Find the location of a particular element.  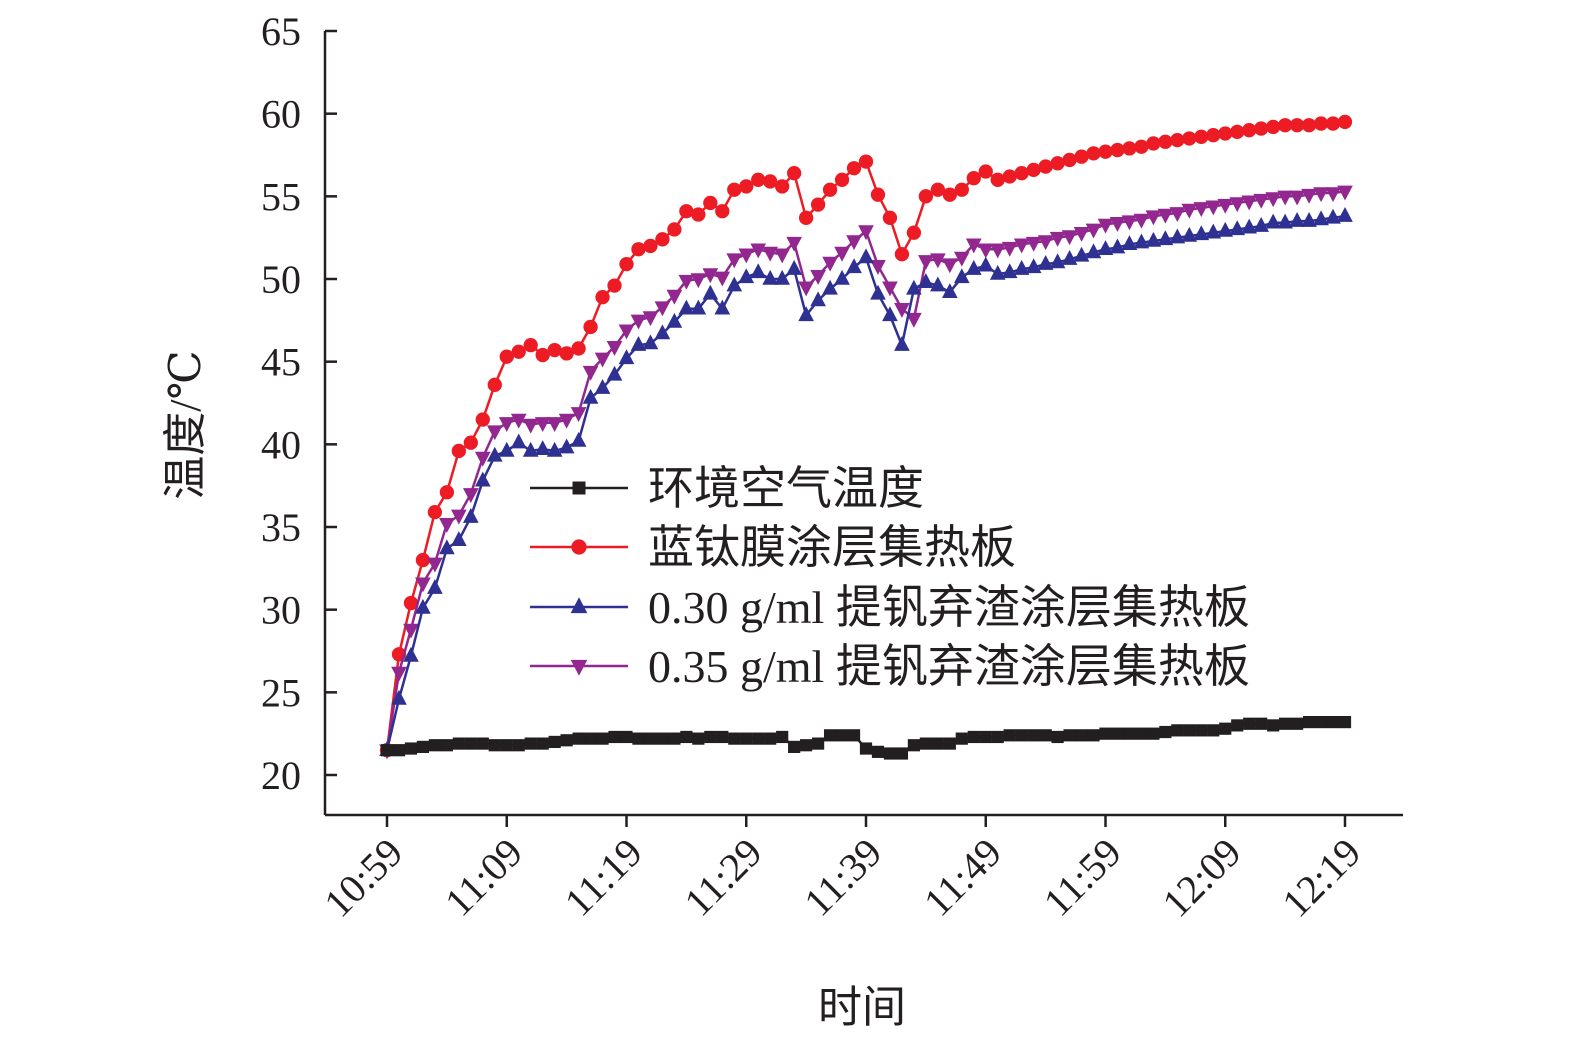

legend-item: 0.35 g/ml 提钒弃渣涂层集热板 is located at coordinates (890, 666).